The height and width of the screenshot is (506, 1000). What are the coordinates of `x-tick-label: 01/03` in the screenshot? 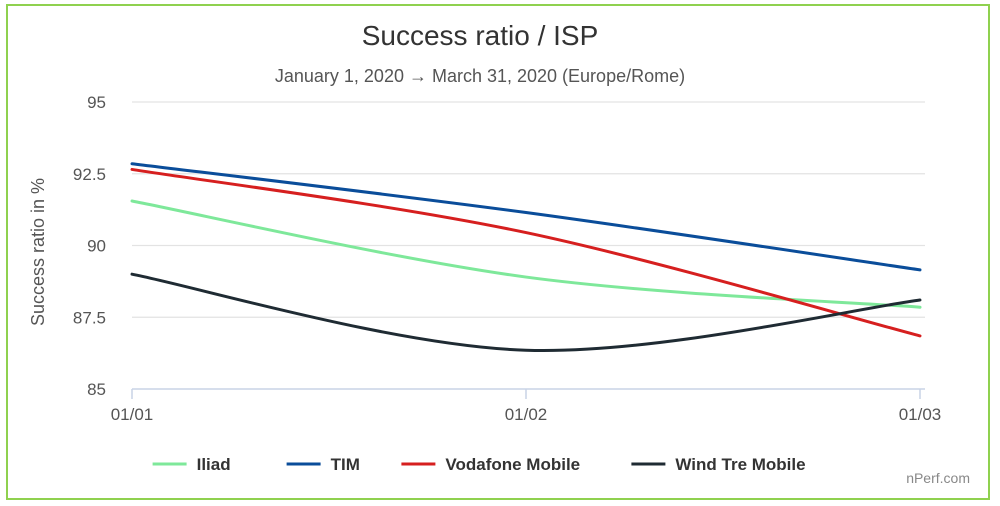 It's located at (920, 414).